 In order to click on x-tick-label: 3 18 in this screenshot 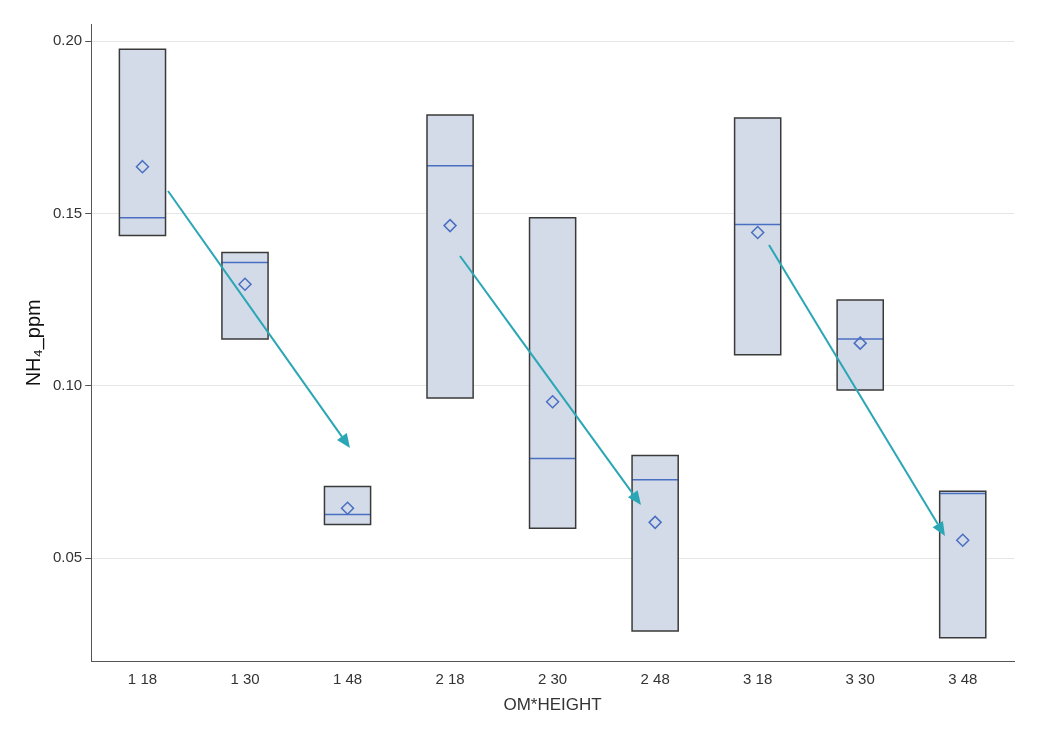, I will do `click(758, 678)`.